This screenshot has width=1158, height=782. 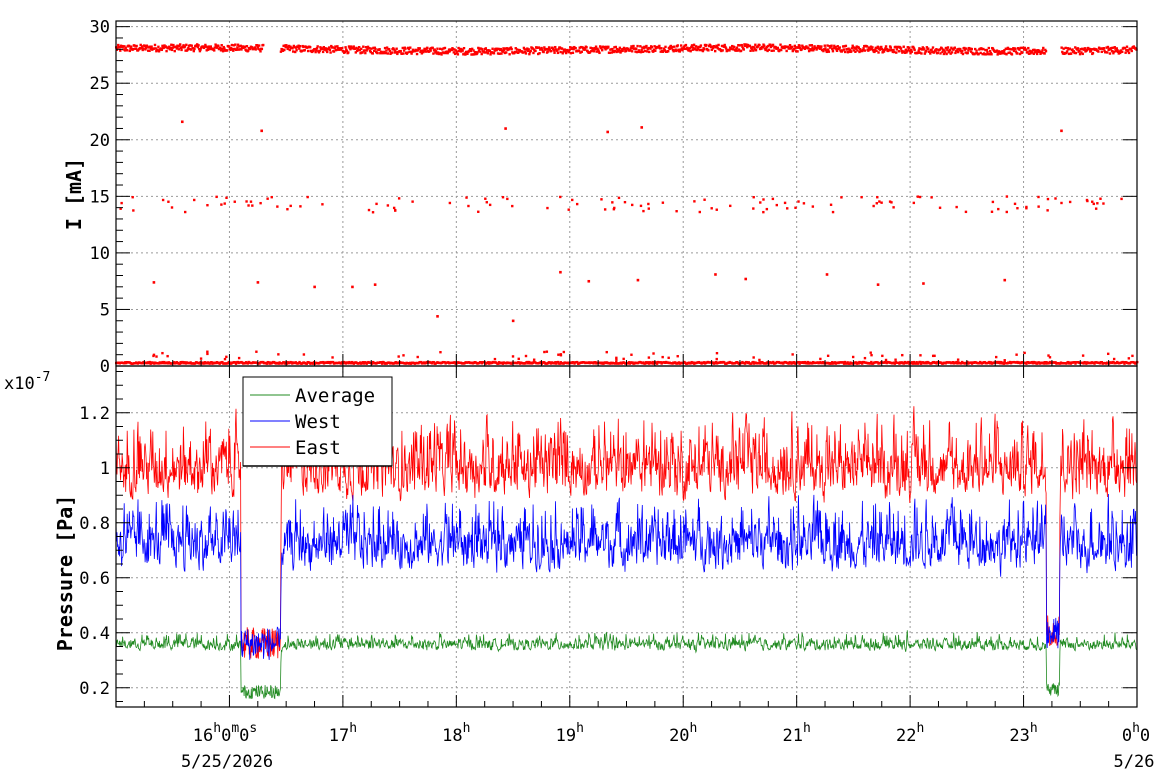 I want to click on legend-label-west: West, so click(x=318, y=422).